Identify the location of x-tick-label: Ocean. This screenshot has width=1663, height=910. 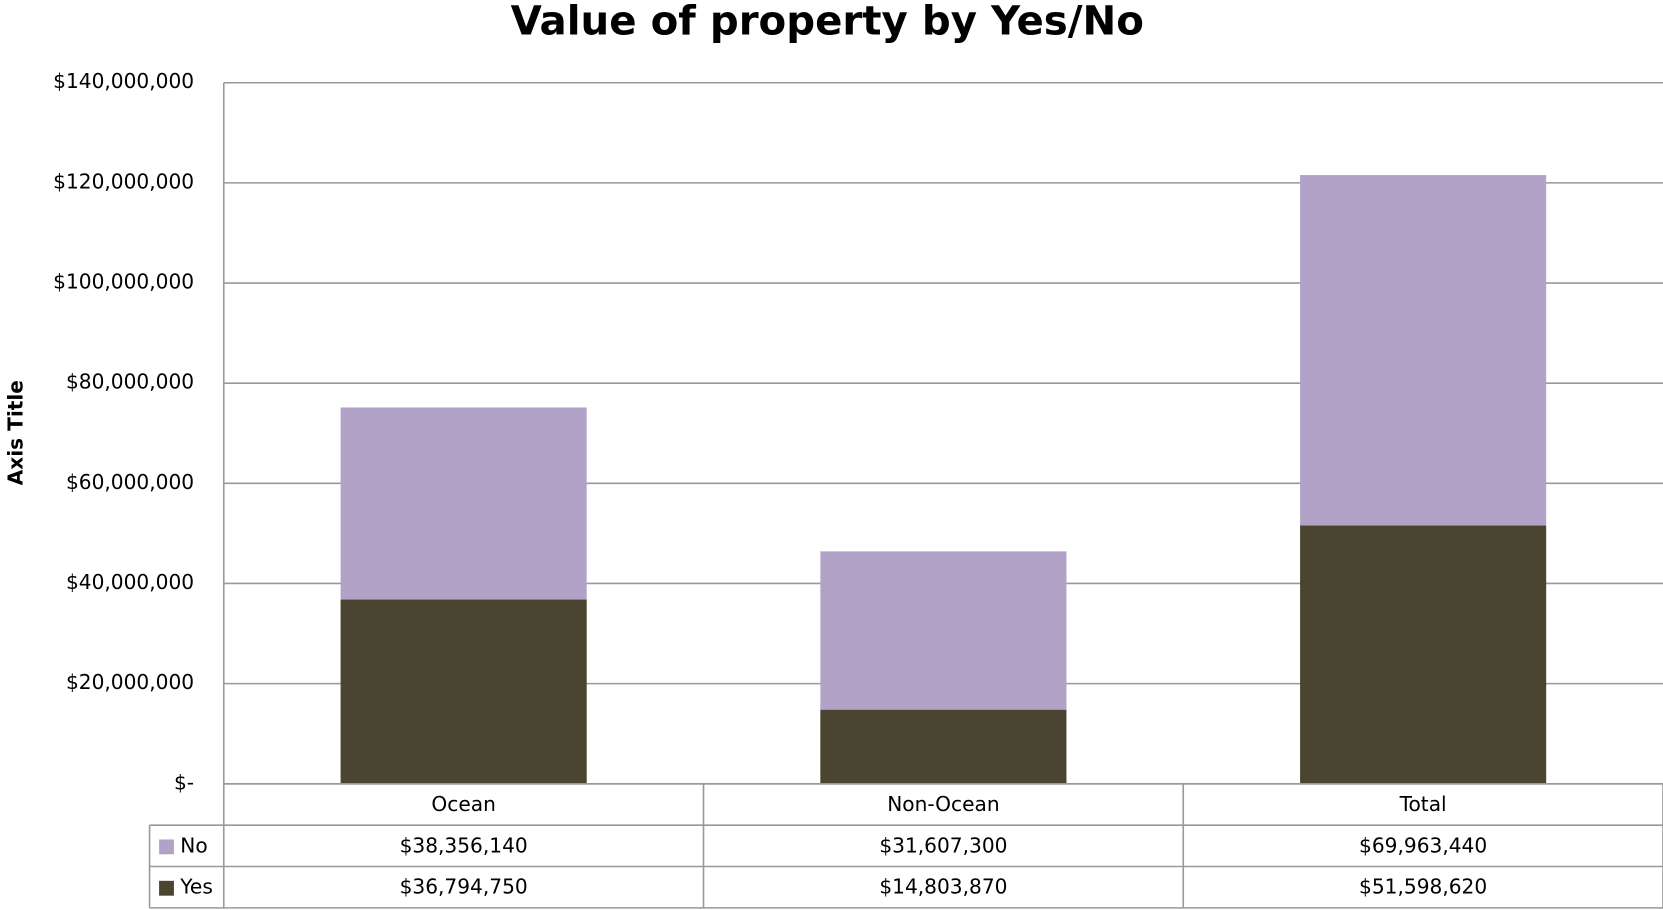
(463, 804).